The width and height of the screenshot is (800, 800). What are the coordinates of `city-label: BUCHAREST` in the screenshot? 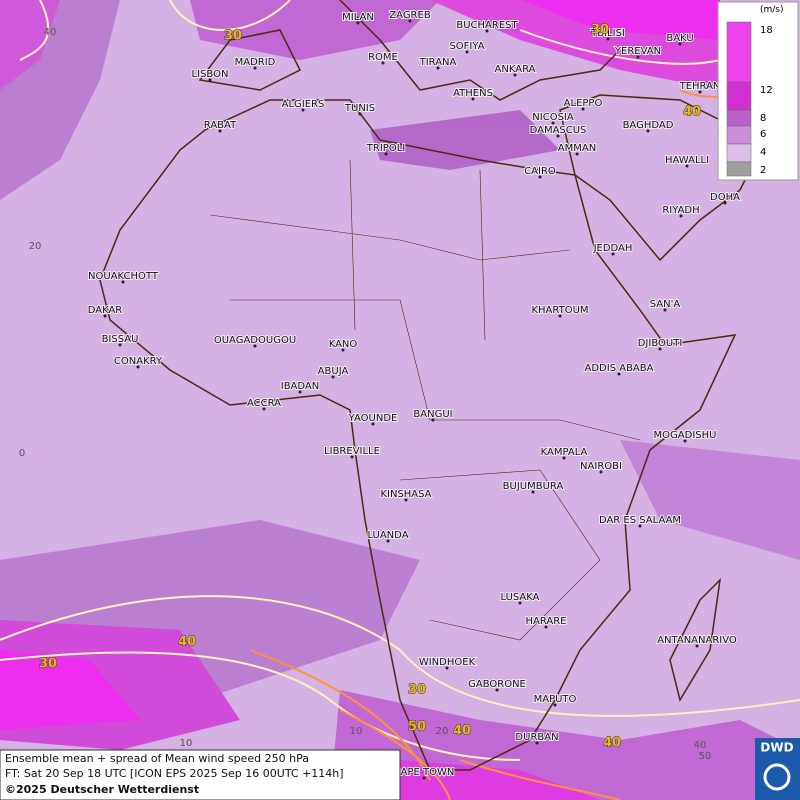 It's located at (487, 25).